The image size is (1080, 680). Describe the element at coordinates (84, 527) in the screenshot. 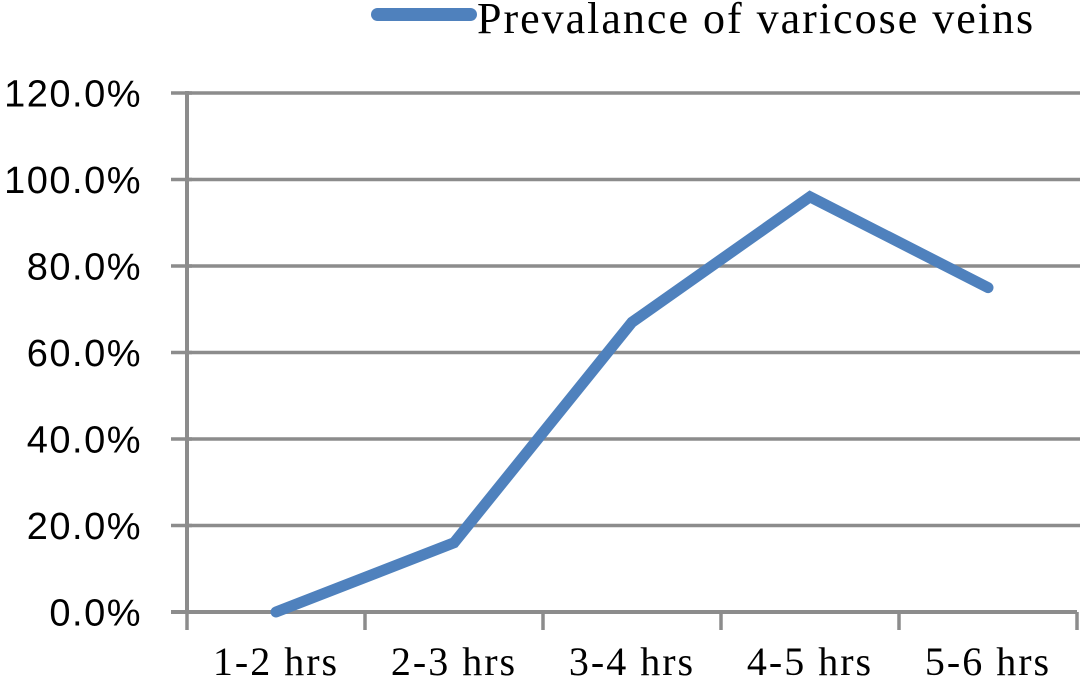

I see `y-tick-label: 20.0%` at that location.